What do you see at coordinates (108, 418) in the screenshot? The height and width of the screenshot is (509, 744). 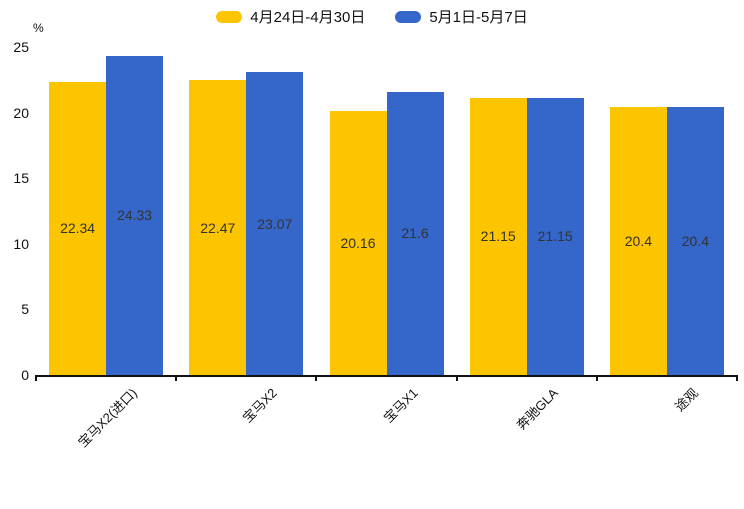 I see `x-category-label: 宝马X2(进口)` at bounding box center [108, 418].